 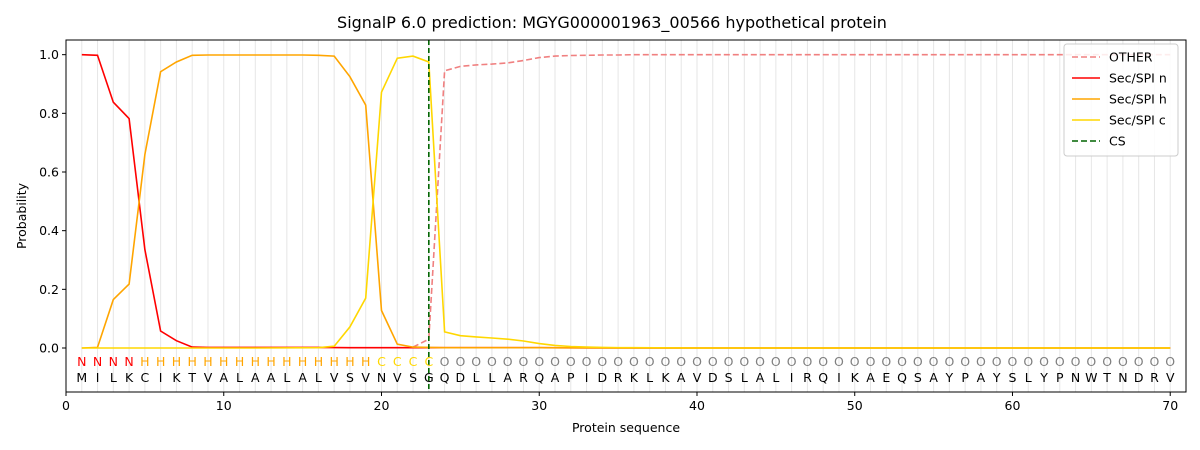 What do you see at coordinates (1138, 78) in the screenshot?
I see `legend-label: Sec/SPI n` at bounding box center [1138, 78].